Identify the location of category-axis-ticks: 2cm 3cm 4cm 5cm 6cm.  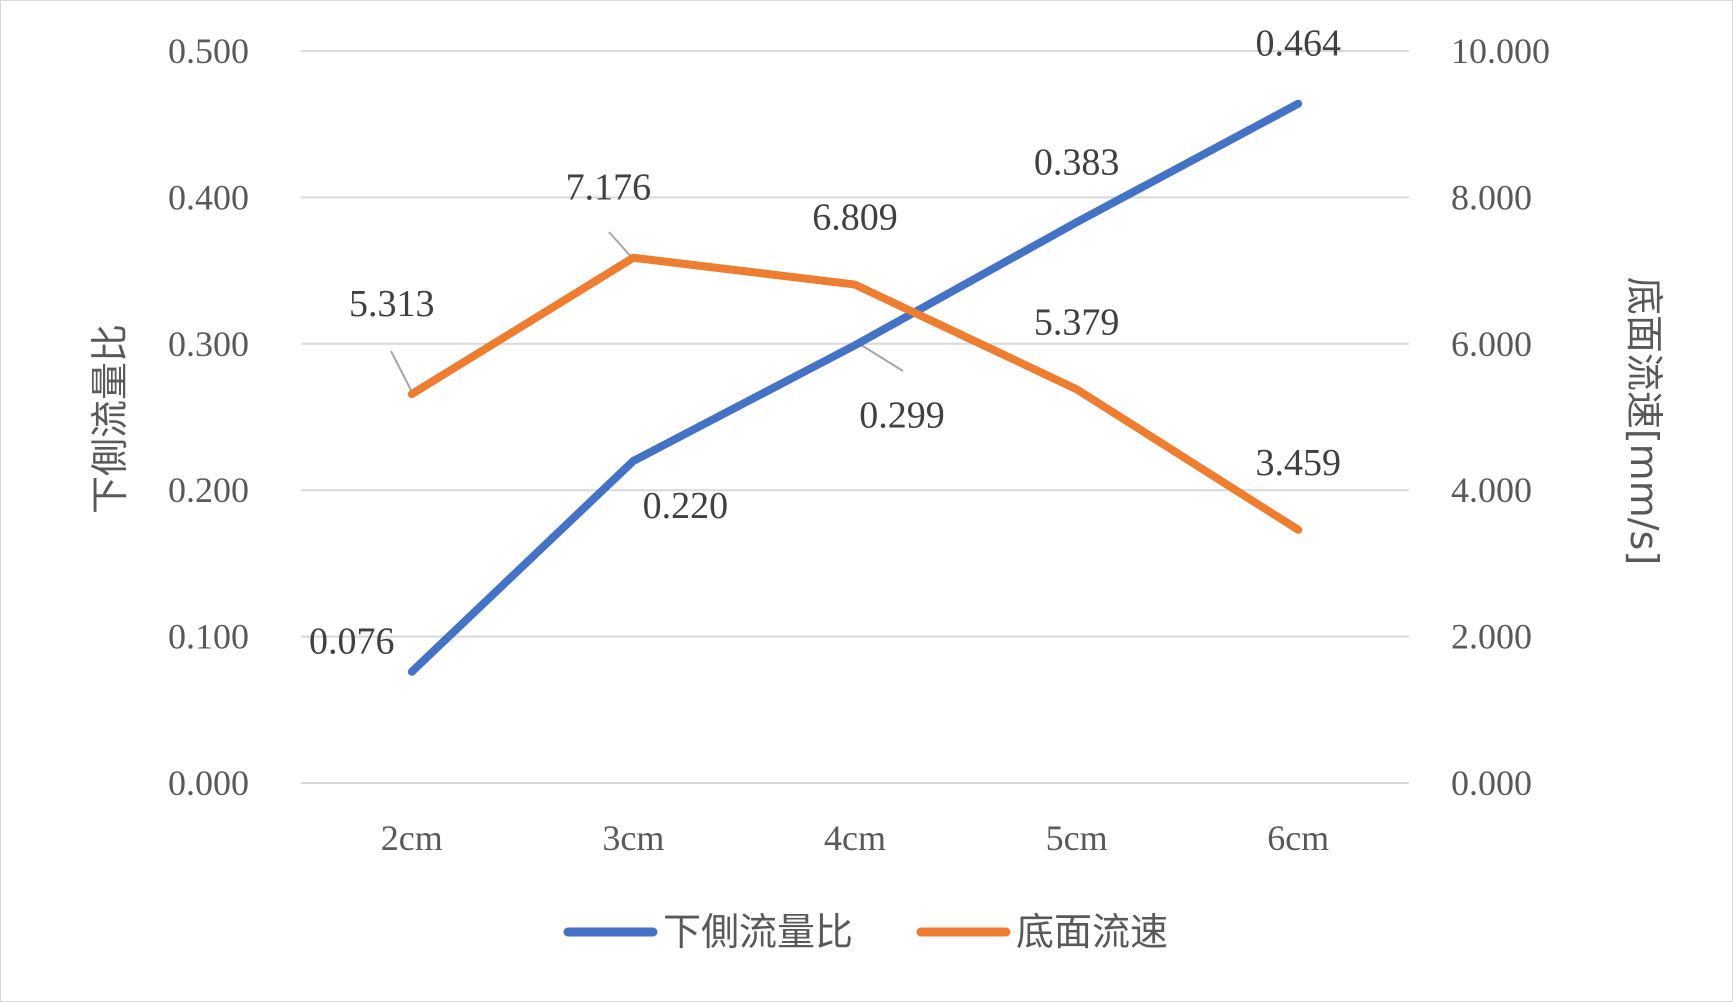
(855, 838).